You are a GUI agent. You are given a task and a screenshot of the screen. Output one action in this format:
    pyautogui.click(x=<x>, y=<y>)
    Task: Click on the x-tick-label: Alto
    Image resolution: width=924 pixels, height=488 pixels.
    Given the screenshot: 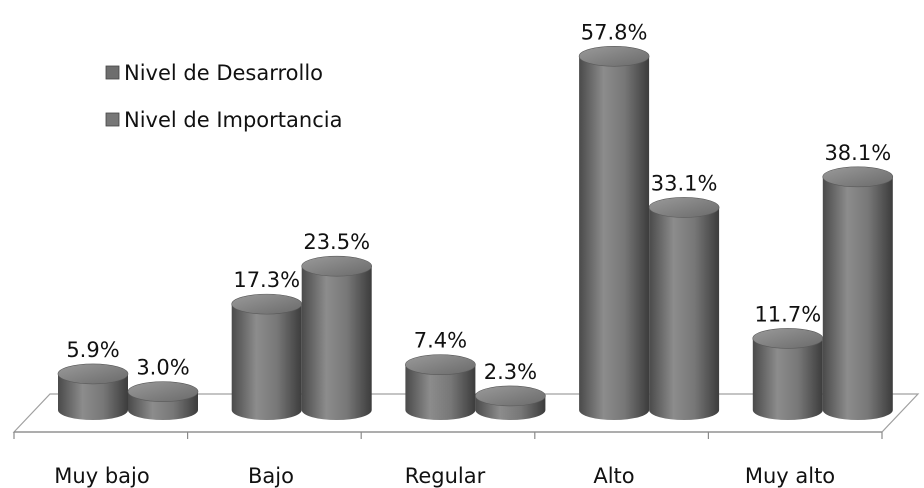 What is the action you would take?
    pyautogui.click(x=613, y=476)
    